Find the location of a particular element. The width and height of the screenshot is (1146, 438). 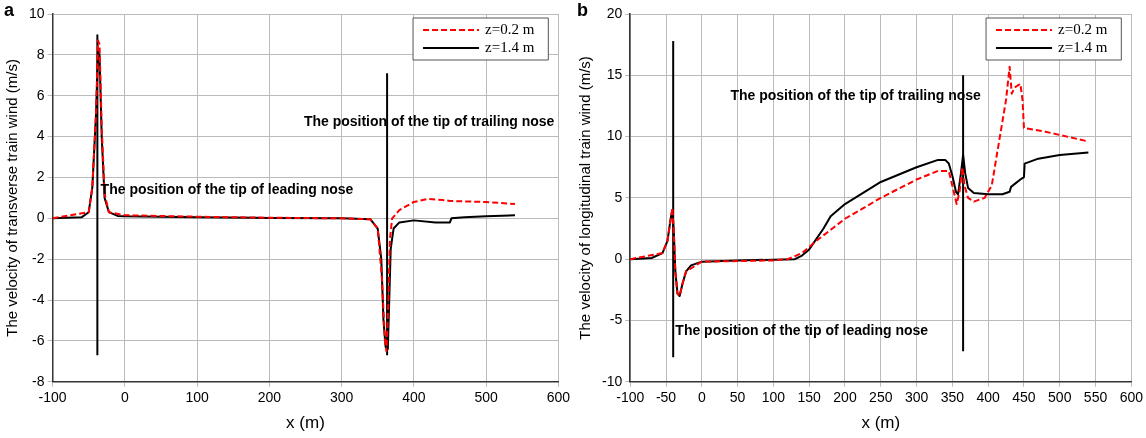

y-tick-label: -10 is located at coordinates (612, 380).